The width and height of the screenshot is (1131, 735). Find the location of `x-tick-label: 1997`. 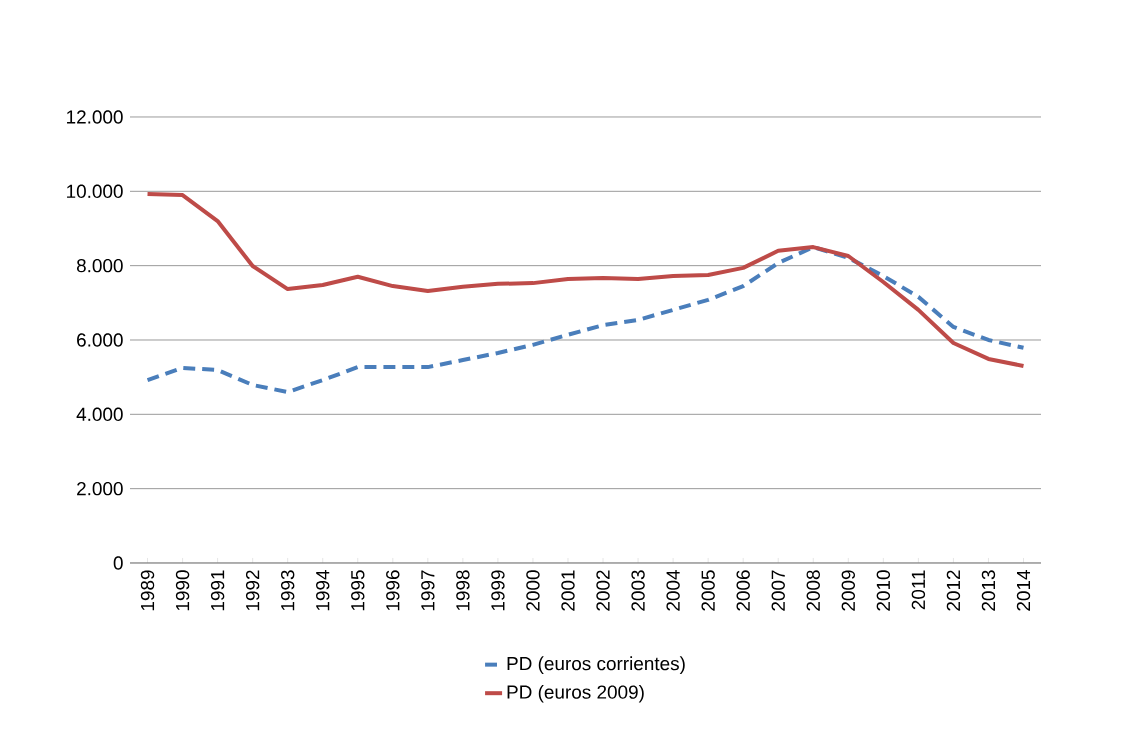

x-tick-label: 1997 is located at coordinates (428, 590).